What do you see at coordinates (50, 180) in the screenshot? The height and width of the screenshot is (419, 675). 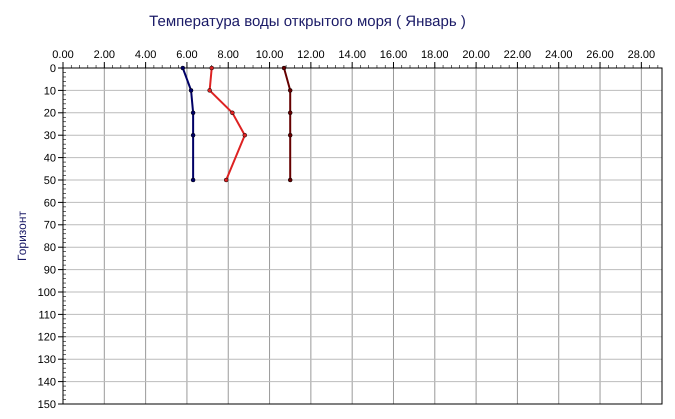 I see `y-tick-label: 50` at bounding box center [50, 180].